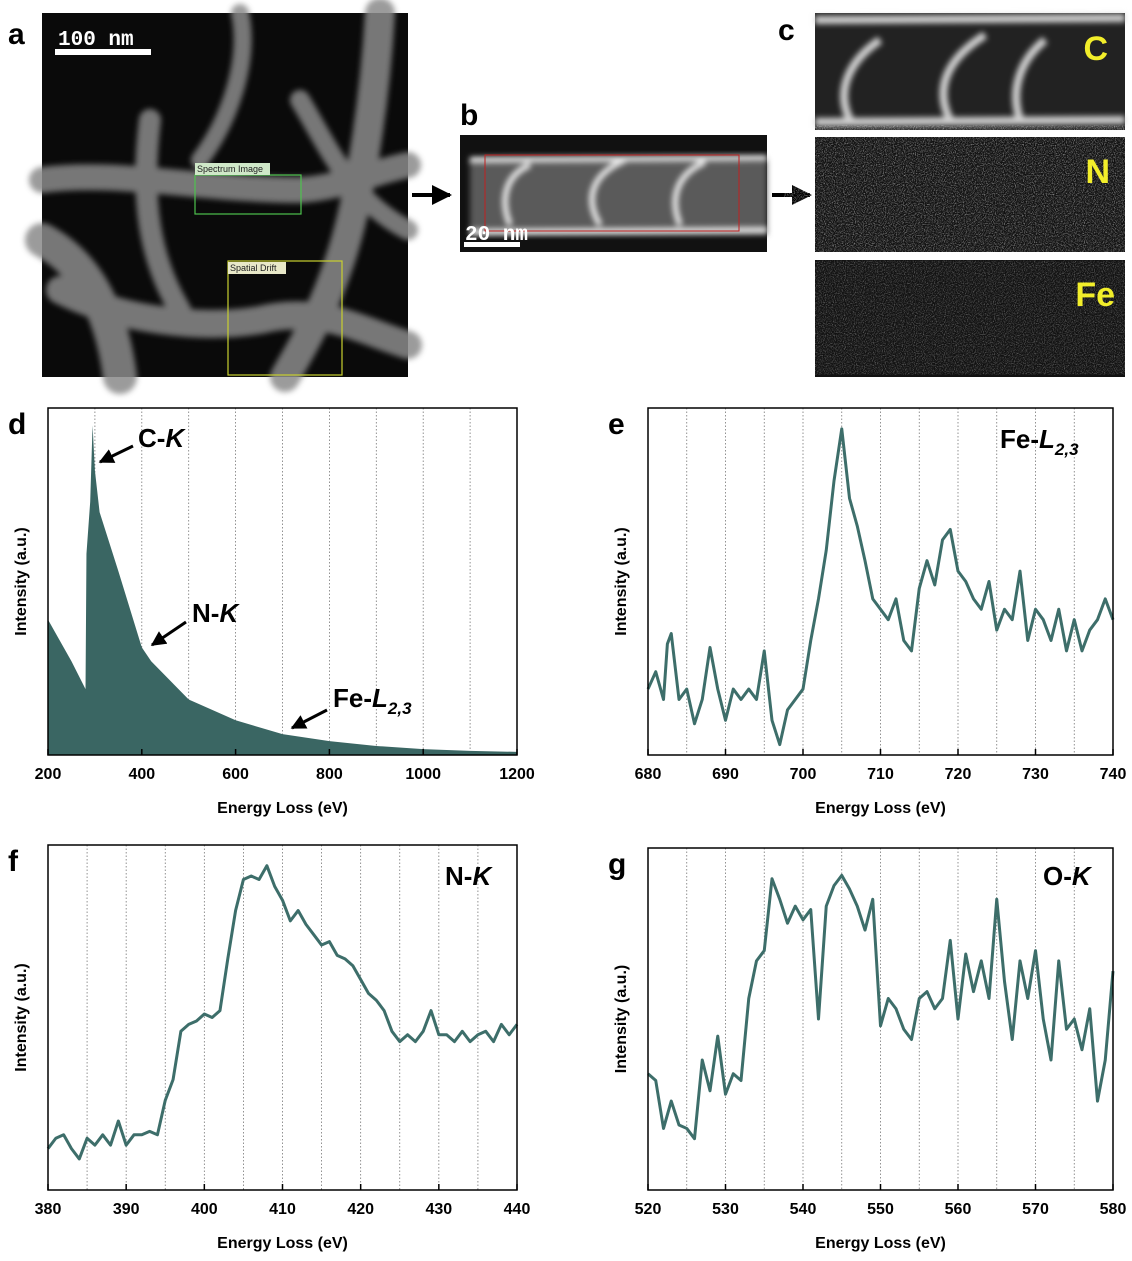 The height and width of the screenshot is (1261, 1132). I want to click on x-tick-label: 200, so click(48, 774).